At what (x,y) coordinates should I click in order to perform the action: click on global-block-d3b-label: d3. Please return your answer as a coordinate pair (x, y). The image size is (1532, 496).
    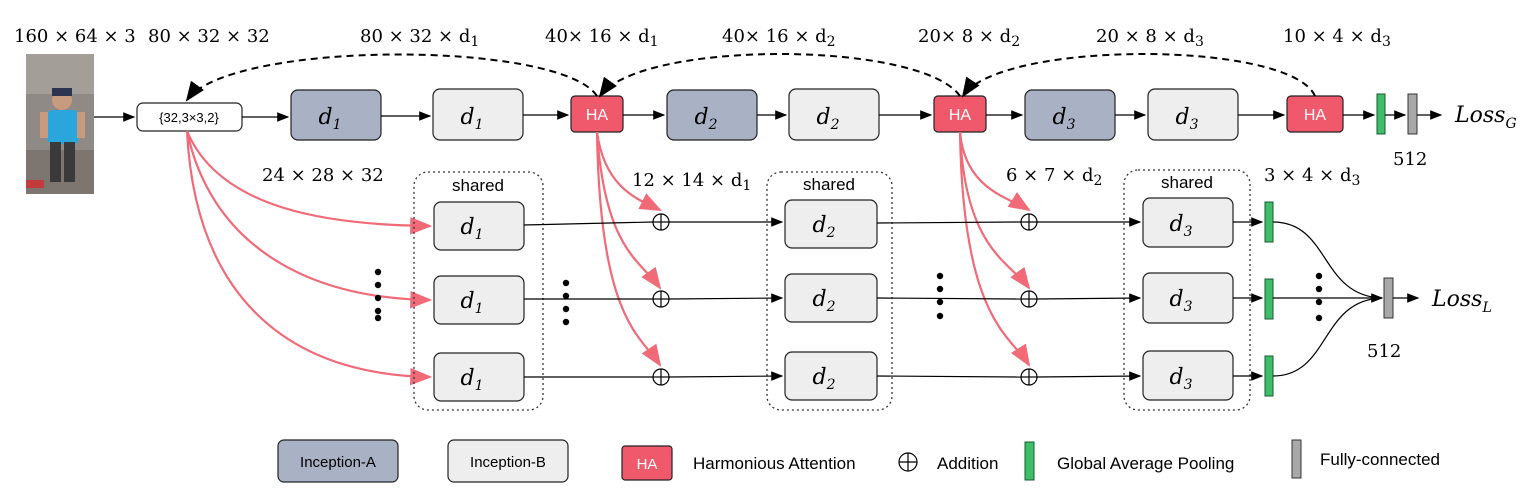
    Looking at the image, I should click on (1186, 119).